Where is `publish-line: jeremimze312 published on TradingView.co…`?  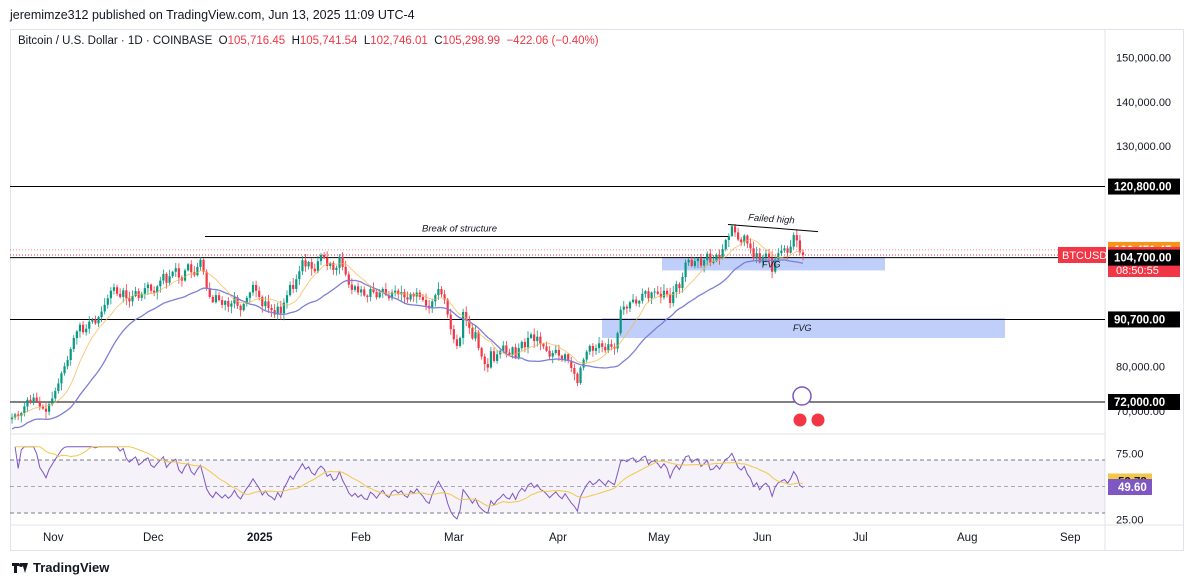
publish-line: jeremimze312 published on TradingView.co… is located at coordinates (212, 15).